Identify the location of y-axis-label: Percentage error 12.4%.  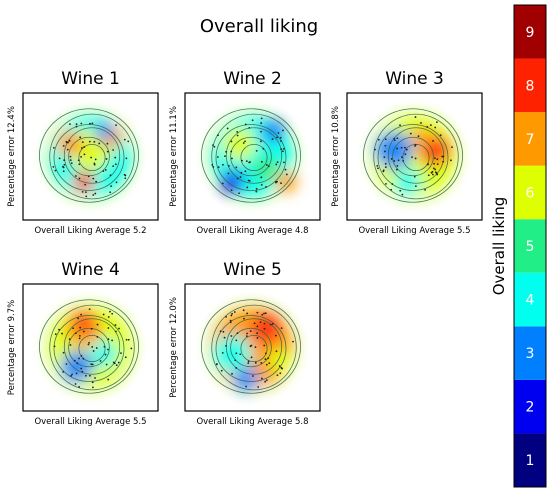
(12, 156).